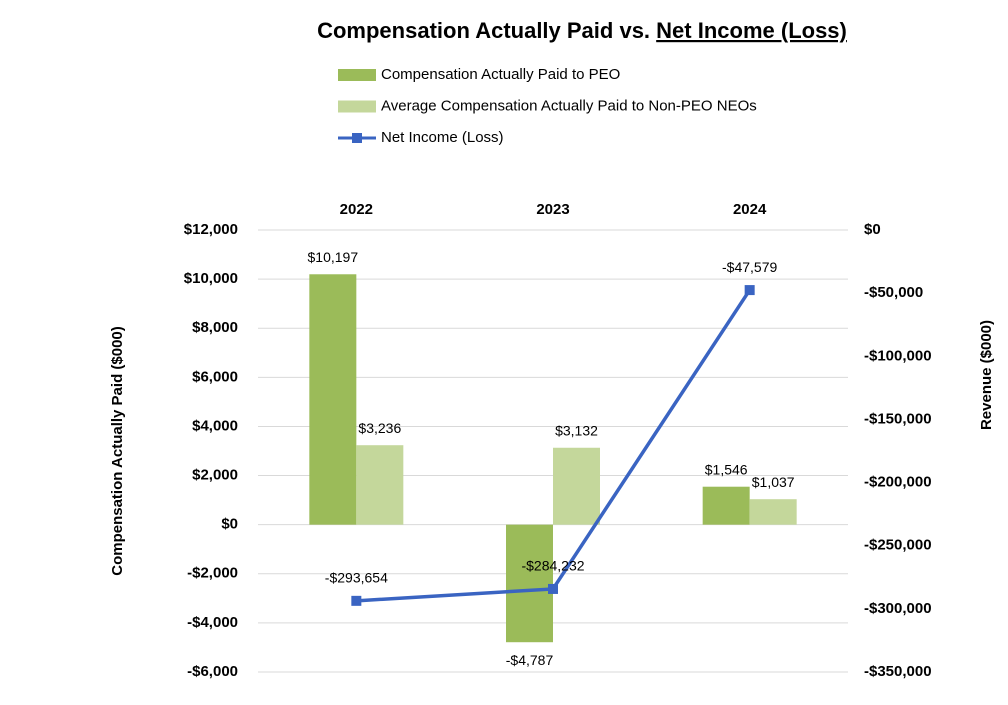  Describe the element at coordinates (356, 578) in the screenshot. I see `data-label: -$293,654` at that location.